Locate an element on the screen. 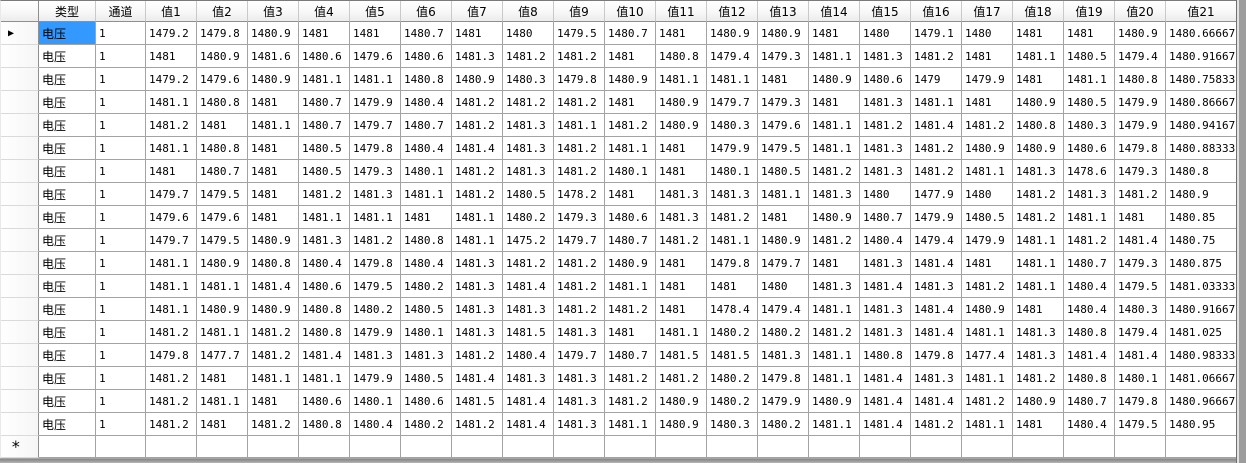 The height and width of the screenshot is (463, 1246). cell-value: 1480.75 is located at coordinates (1201, 240).